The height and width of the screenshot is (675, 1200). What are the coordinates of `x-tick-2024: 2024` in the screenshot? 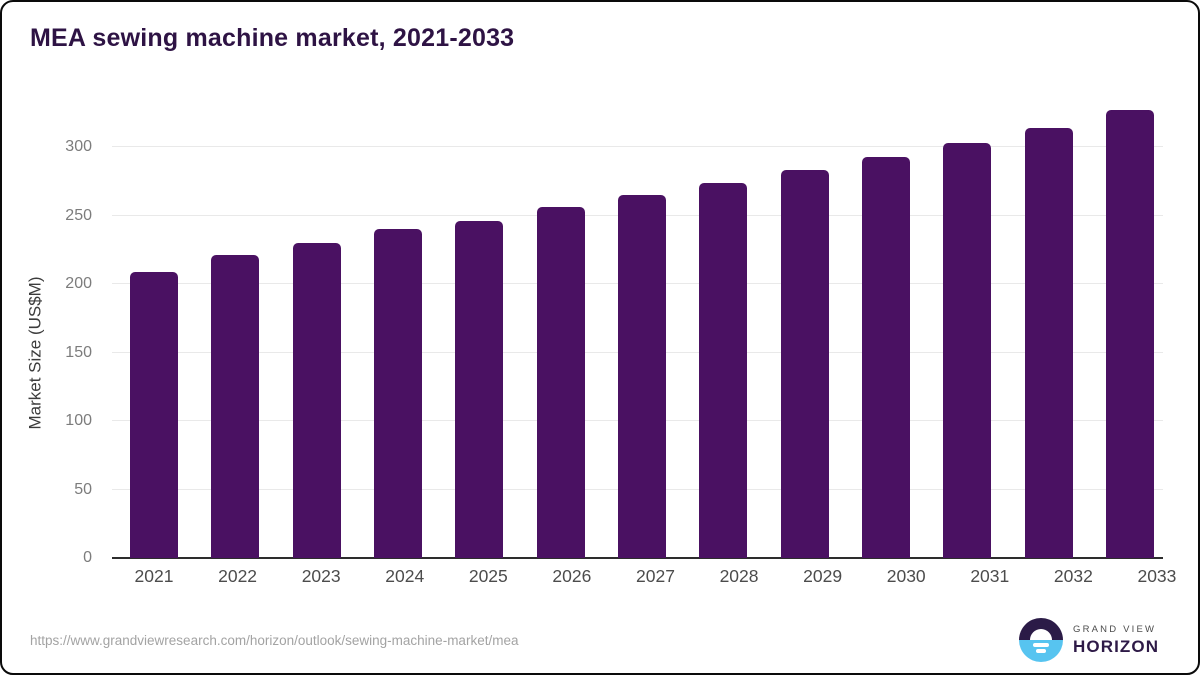 It's located at (405, 576).